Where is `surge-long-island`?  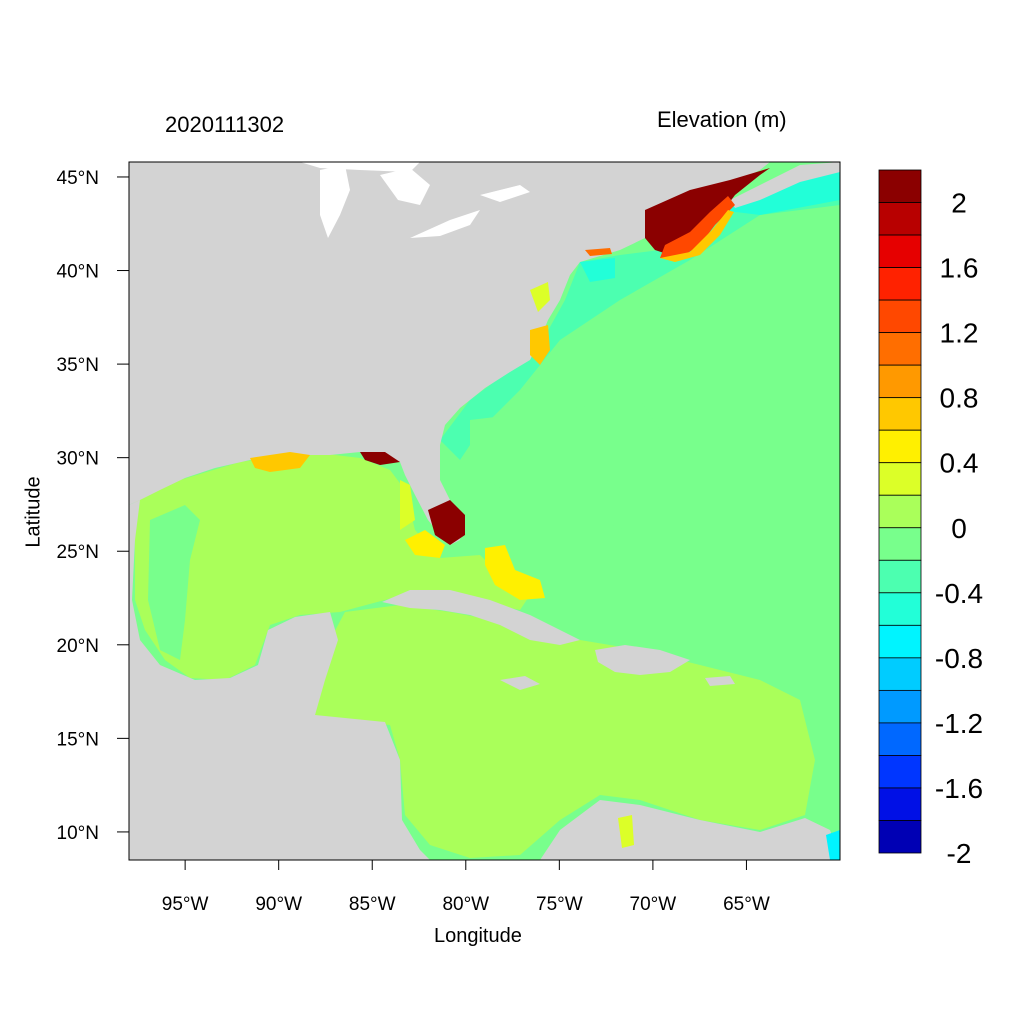 surge-long-island is located at coordinates (598, 252).